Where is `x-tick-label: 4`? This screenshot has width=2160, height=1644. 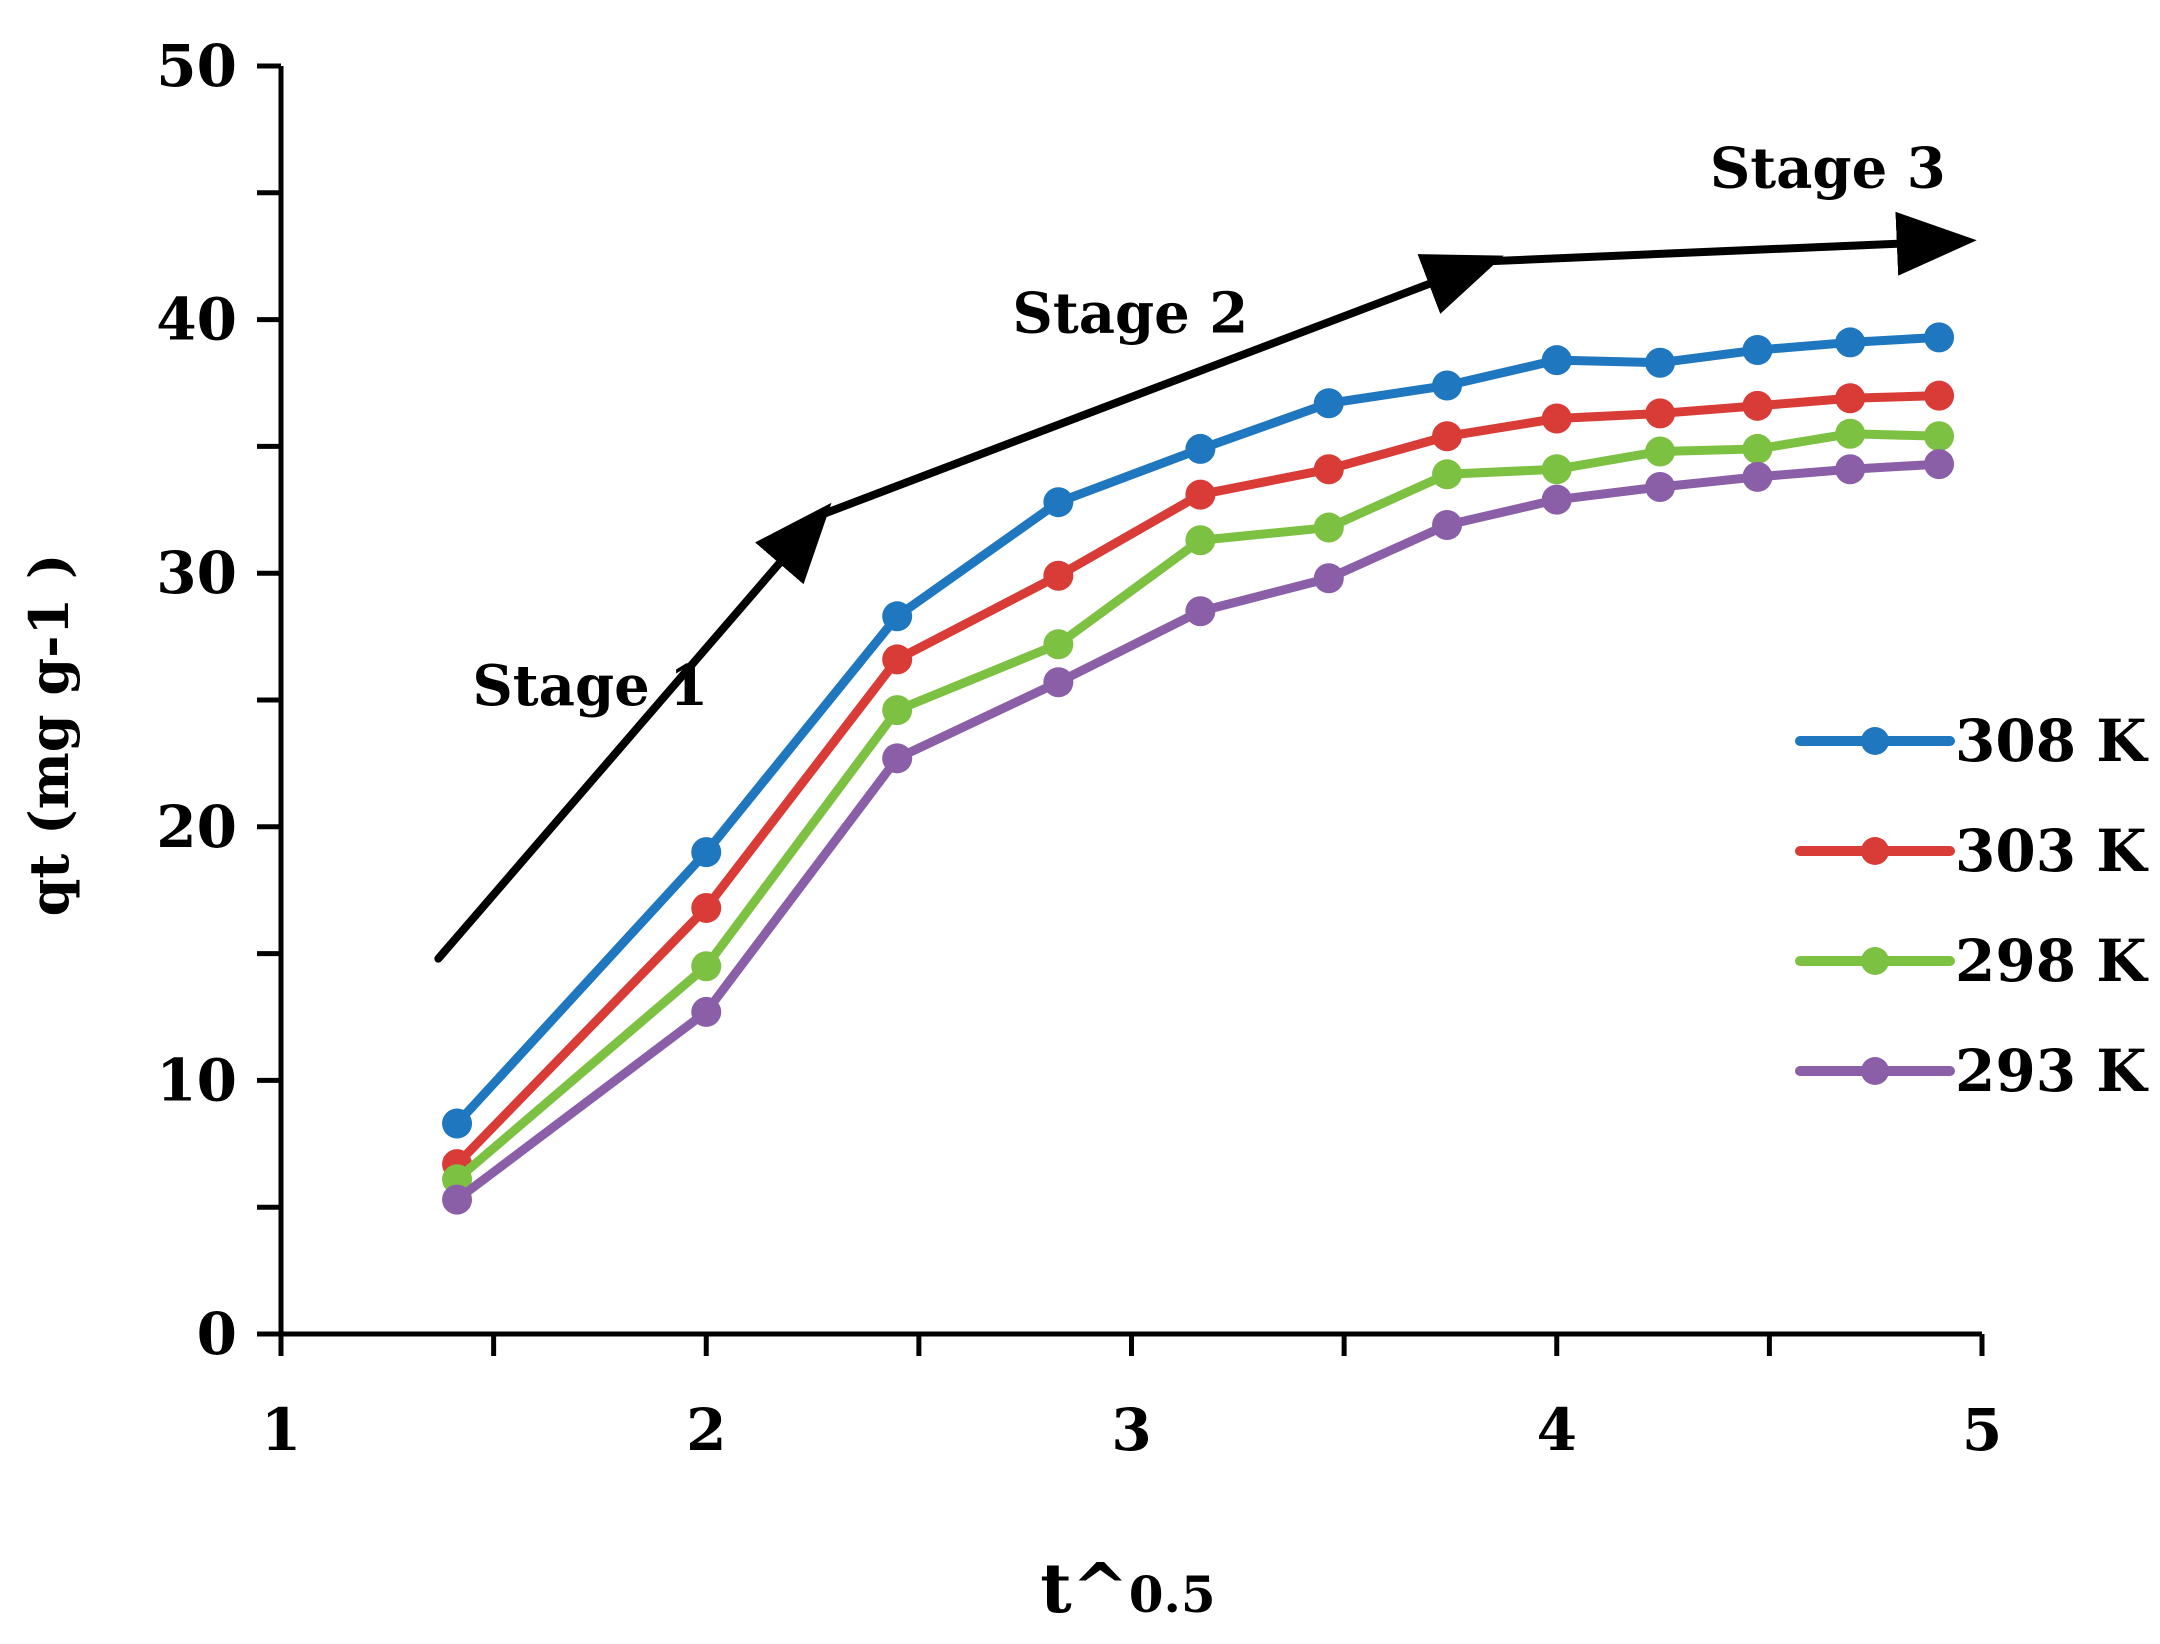 x-tick-label: 4 is located at coordinates (1557, 1430).